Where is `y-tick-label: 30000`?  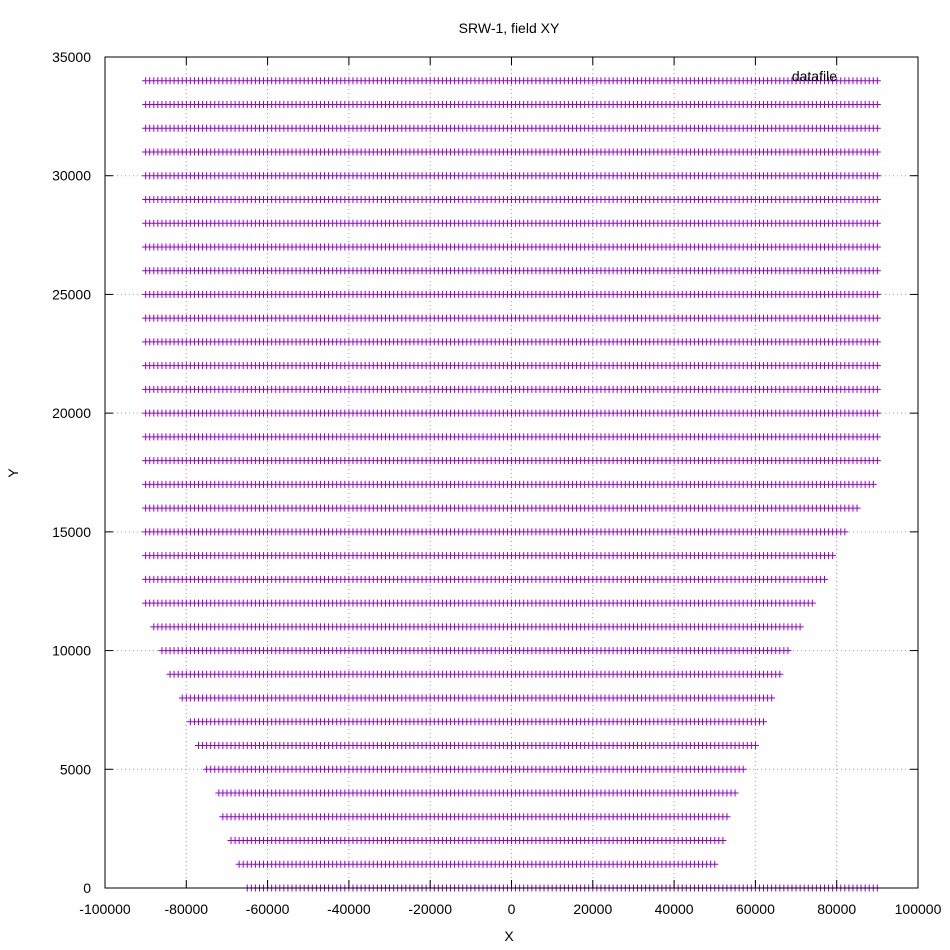
y-tick-label: 30000 is located at coordinates (71, 176).